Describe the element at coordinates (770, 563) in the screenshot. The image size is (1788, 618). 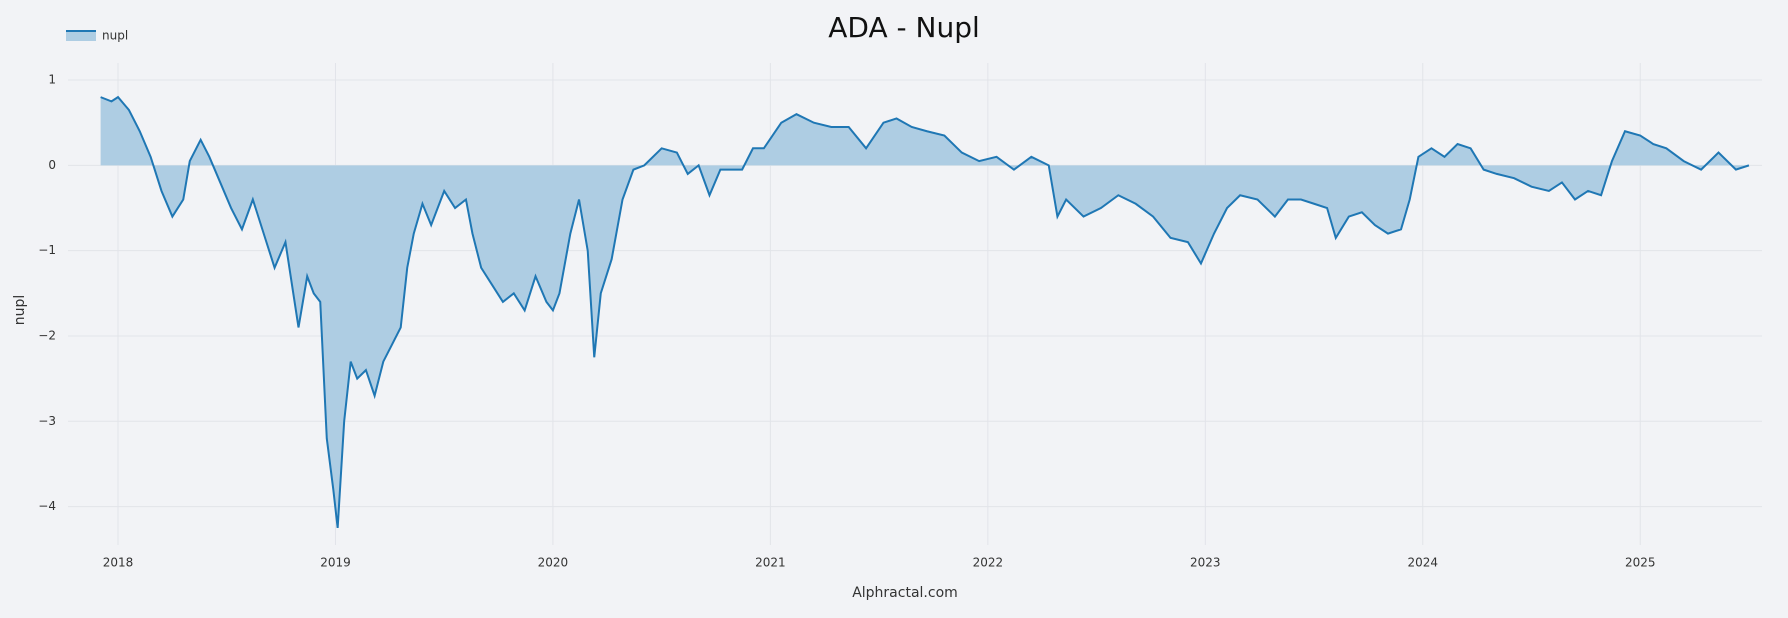
I see `x-tick-label: 2021` at that location.